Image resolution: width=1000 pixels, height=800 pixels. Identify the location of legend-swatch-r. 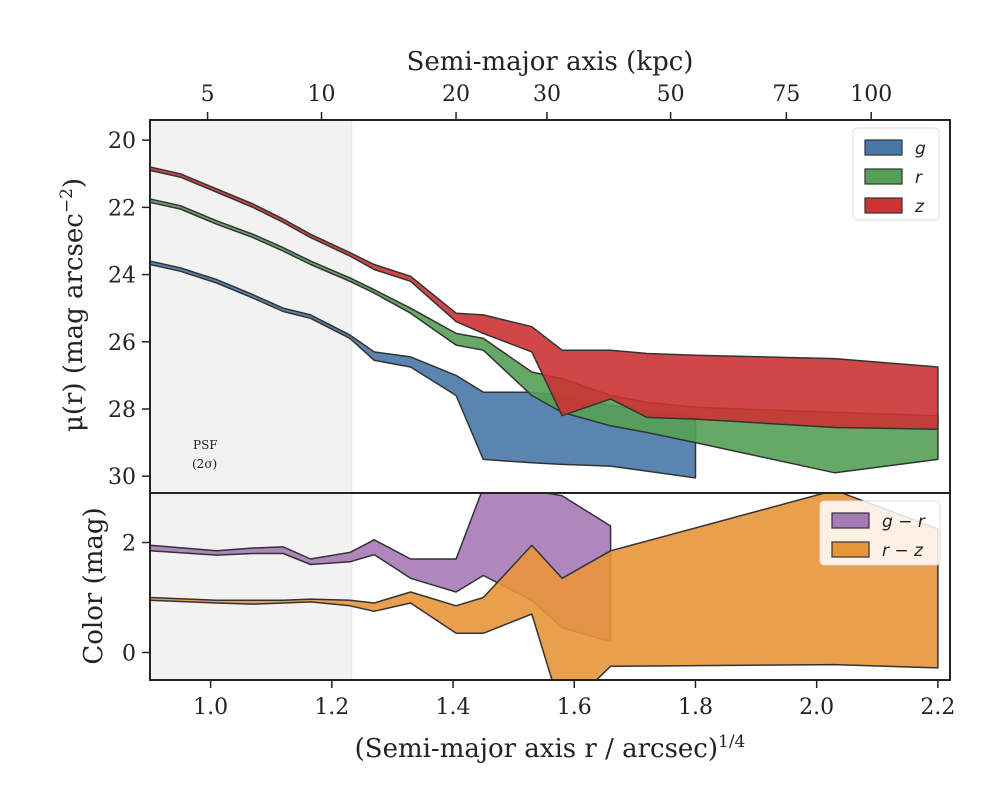
(883, 176).